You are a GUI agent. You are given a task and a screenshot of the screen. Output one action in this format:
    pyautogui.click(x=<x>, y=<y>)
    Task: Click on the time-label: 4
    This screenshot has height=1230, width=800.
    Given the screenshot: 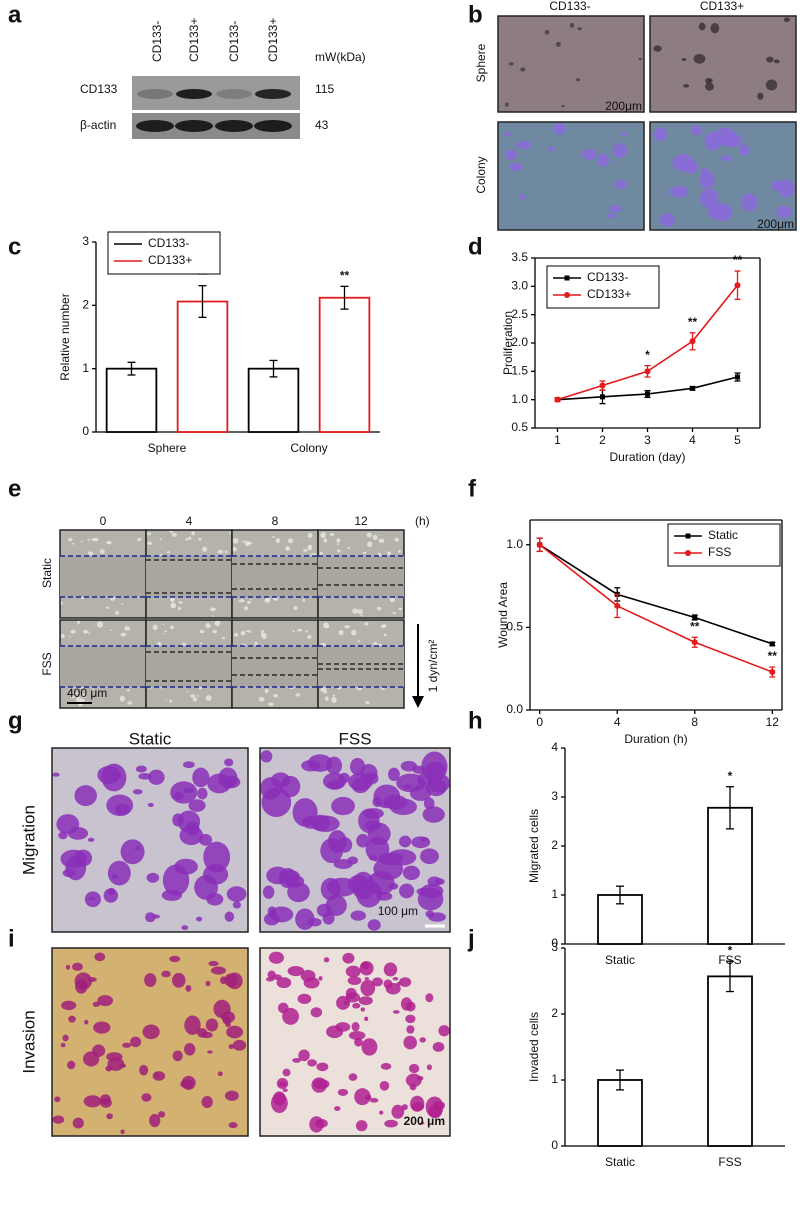 What is the action you would take?
    pyautogui.click(x=189, y=521)
    